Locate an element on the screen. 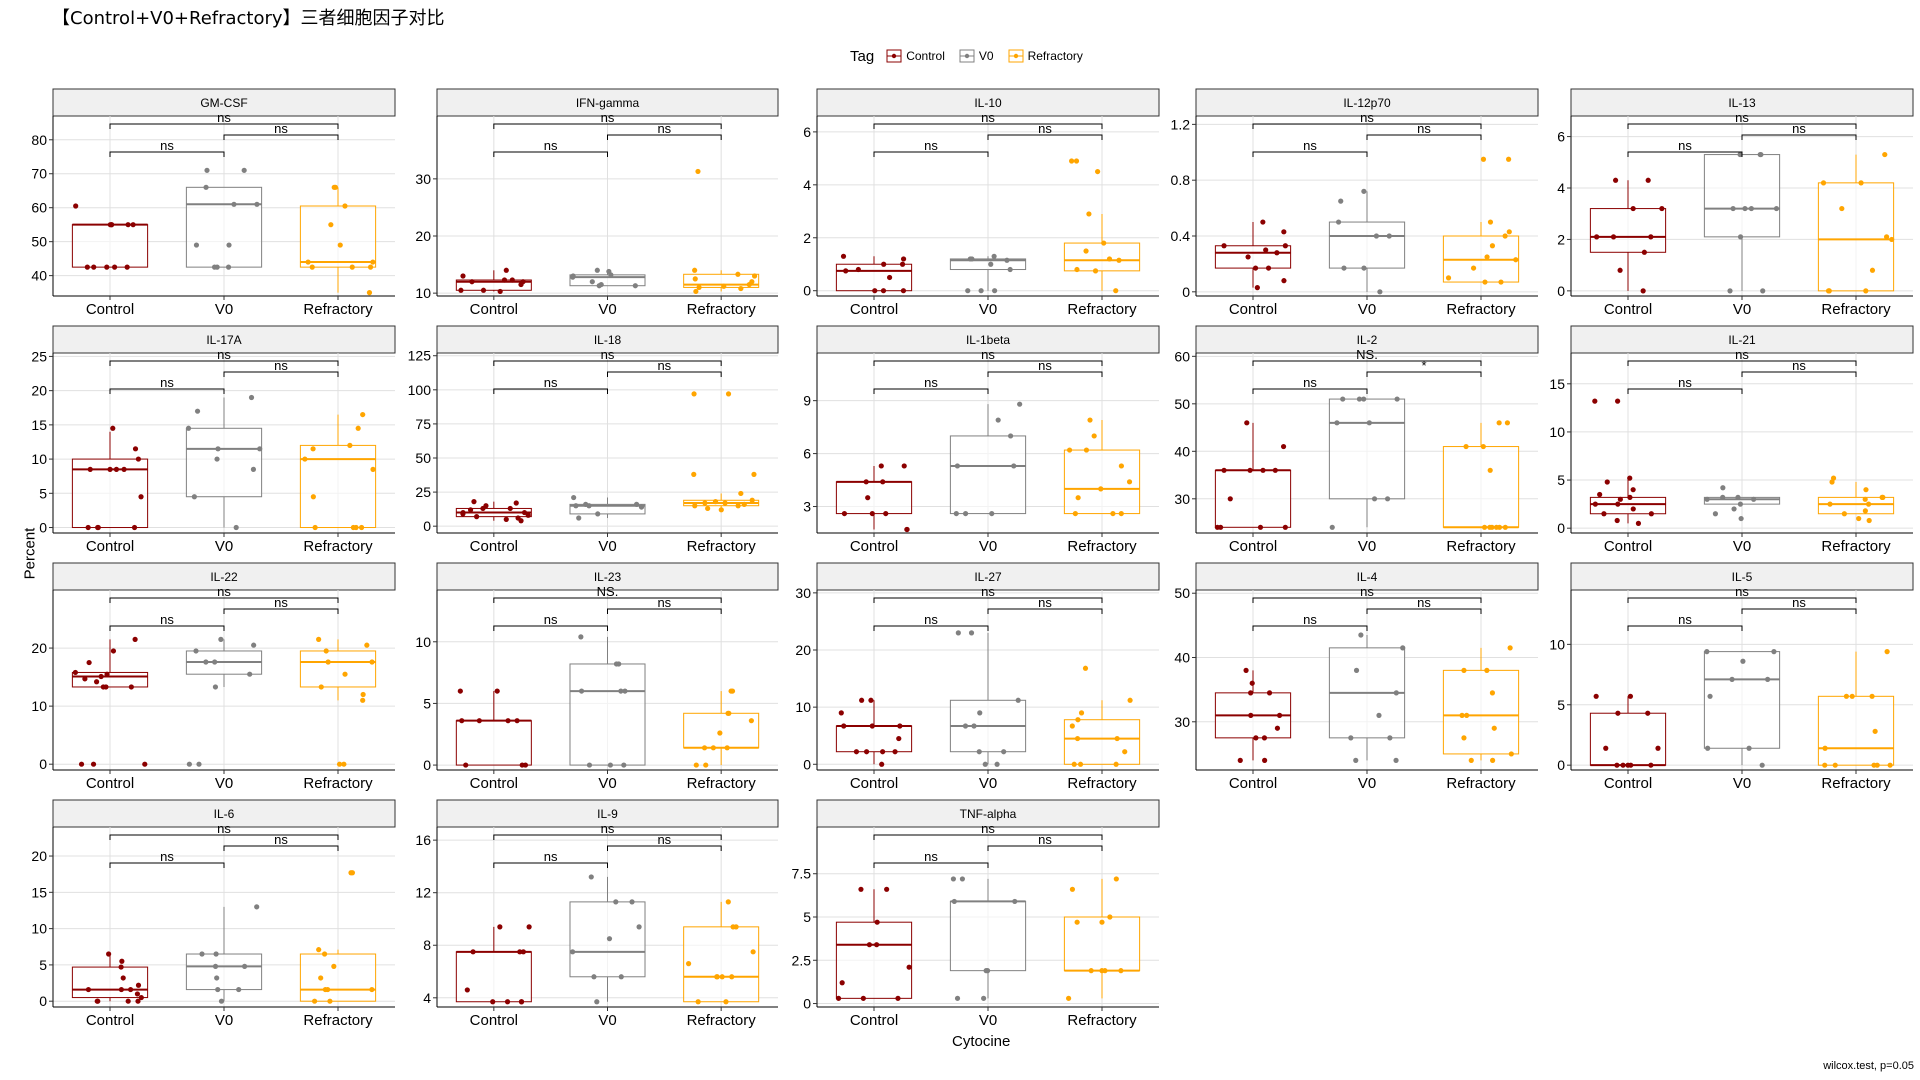  panel-il-2: IL-2 ns * NS. 30 40 50 60 Control V0 Refractory is located at coordinates (1356, 440).